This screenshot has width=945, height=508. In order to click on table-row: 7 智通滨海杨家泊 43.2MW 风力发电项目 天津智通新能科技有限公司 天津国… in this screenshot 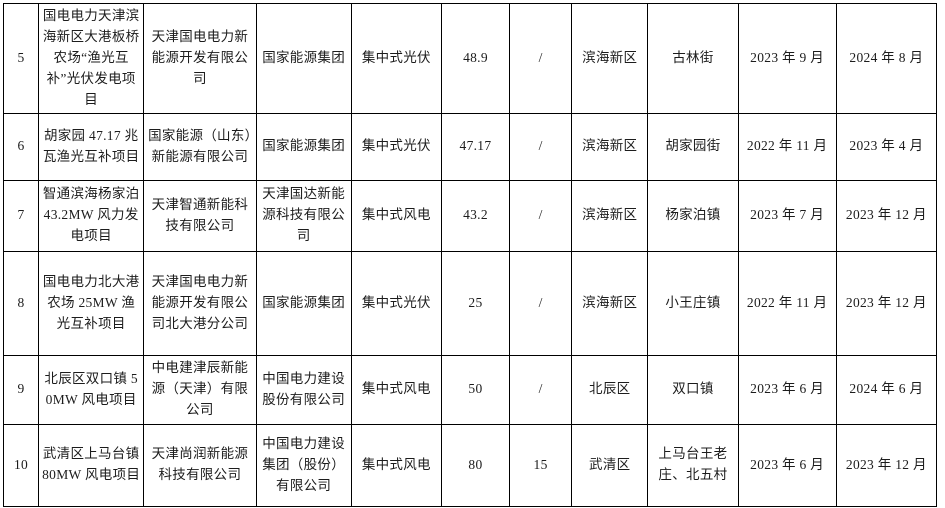, I will do `click(470, 215)`.